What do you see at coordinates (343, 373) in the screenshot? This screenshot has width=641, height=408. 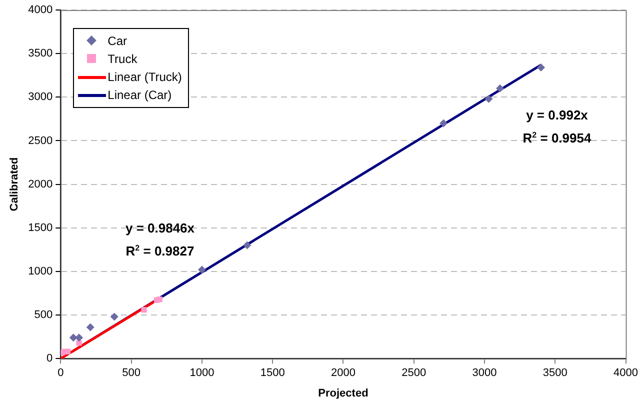 I see `x-tick-label: 2000` at bounding box center [343, 373].